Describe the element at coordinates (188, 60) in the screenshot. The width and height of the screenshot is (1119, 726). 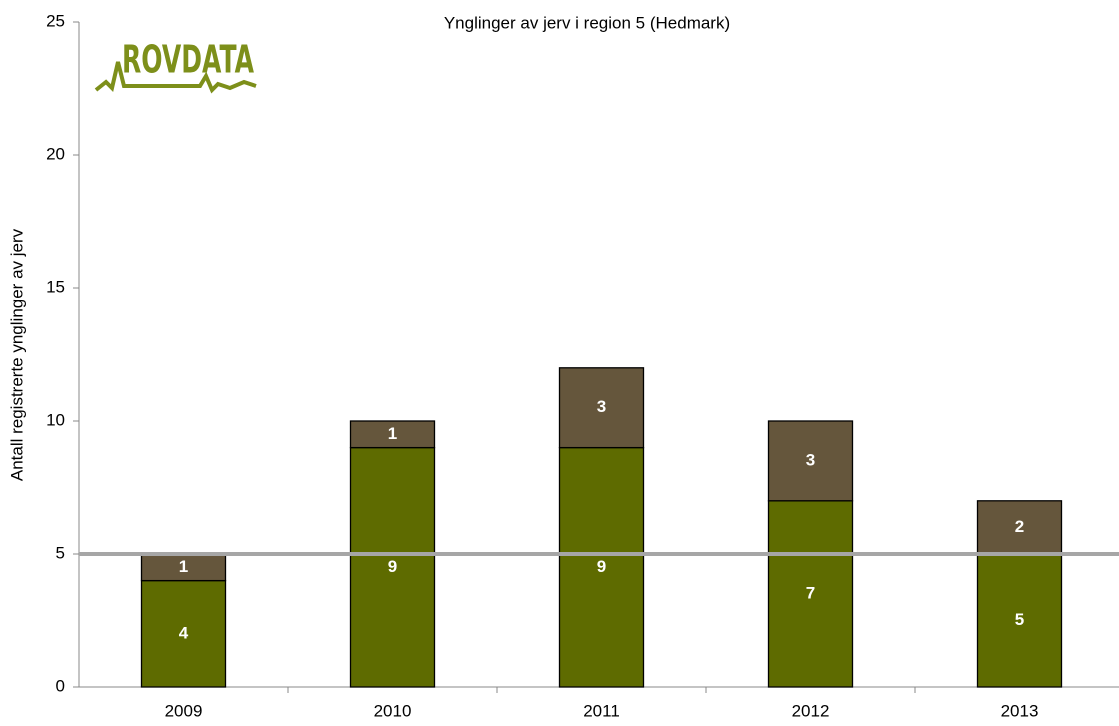
I see `logo-text: ROVDATA` at that location.